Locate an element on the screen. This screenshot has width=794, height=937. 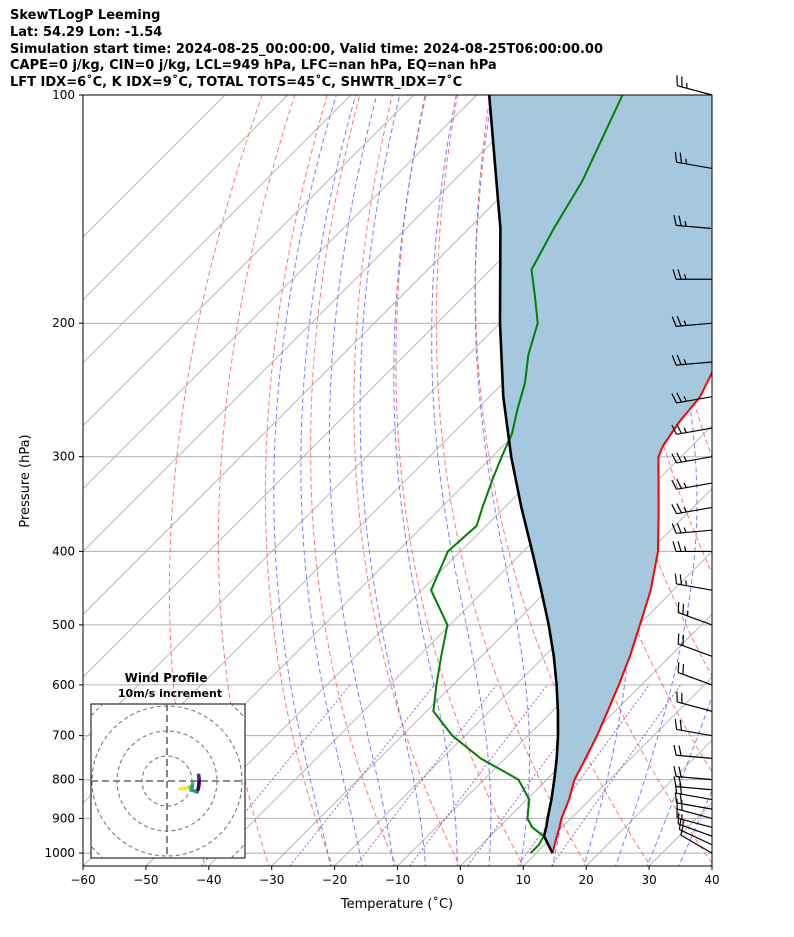
wind-barbs is located at coordinates (692, 464).